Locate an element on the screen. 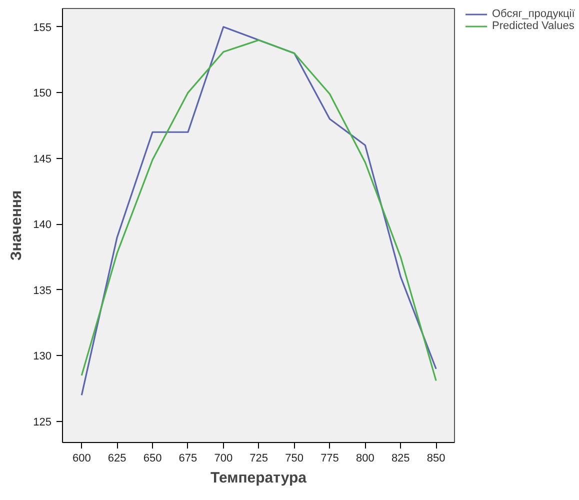 The height and width of the screenshot is (500, 579). x-tick-label: 750 is located at coordinates (294, 458).